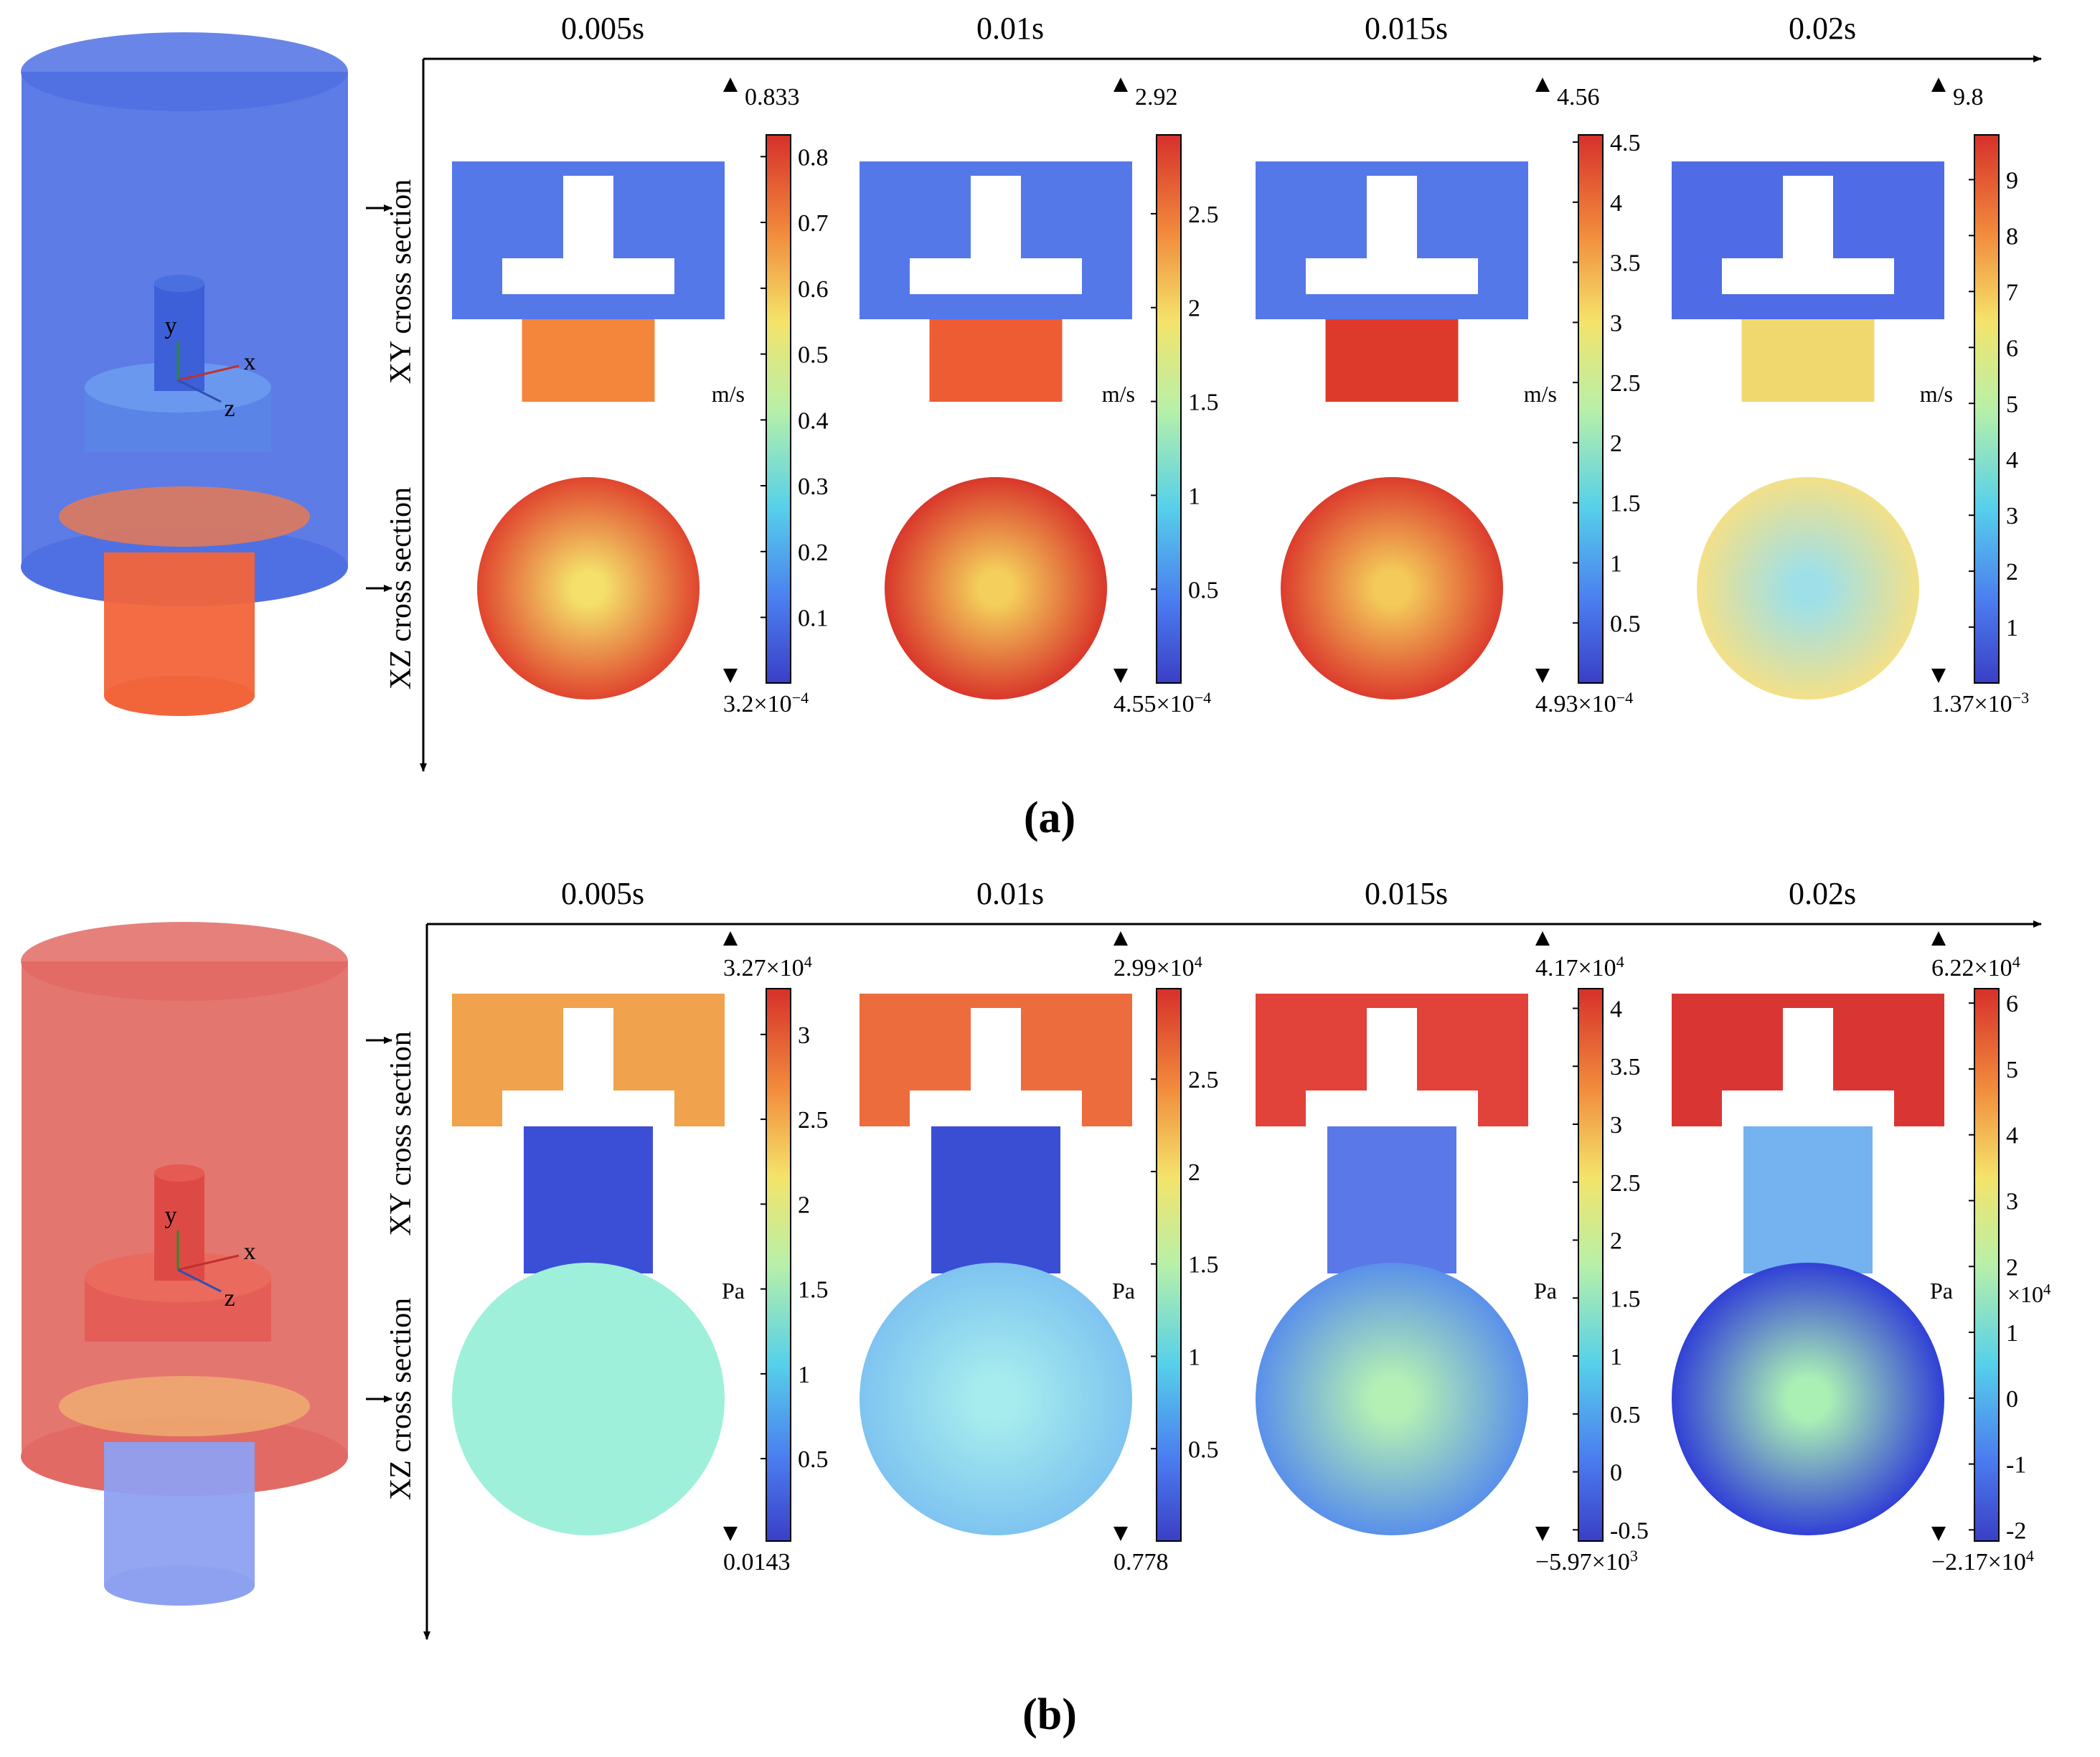 This screenshot has height=1757, width=2100. I want to click on colorbar-tick-label: 6, so click(2012, 1004).